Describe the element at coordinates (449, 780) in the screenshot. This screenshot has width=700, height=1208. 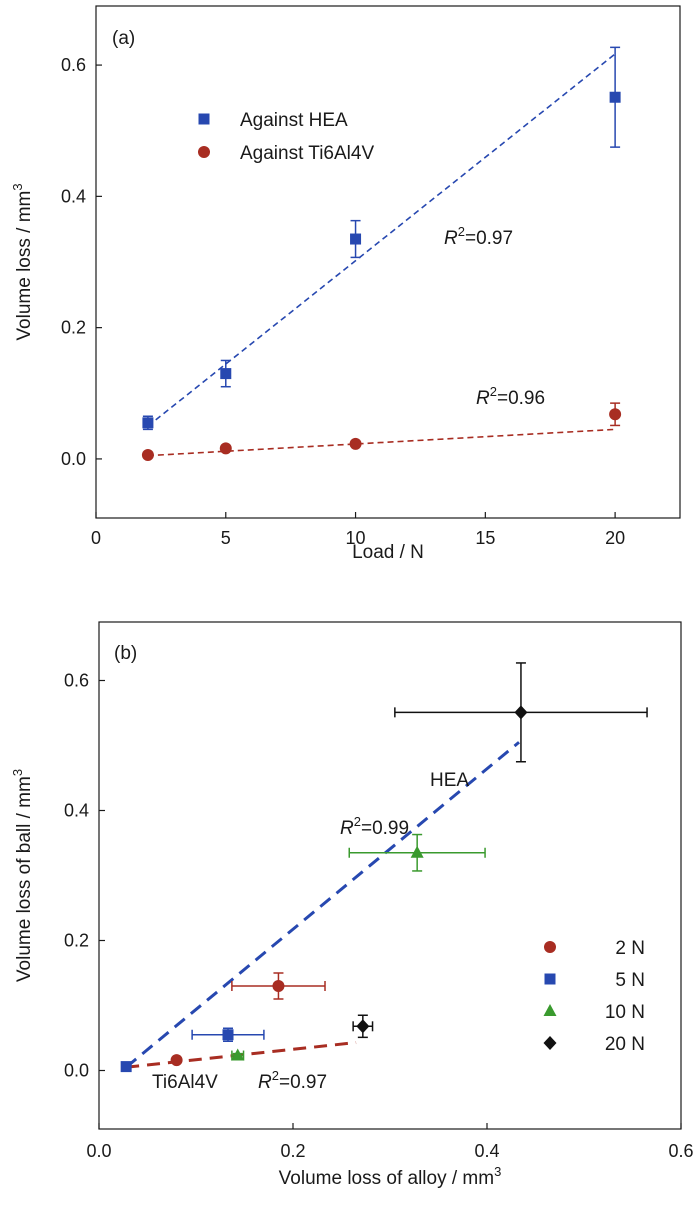
I see `annotation-hea: HEA` at that location.